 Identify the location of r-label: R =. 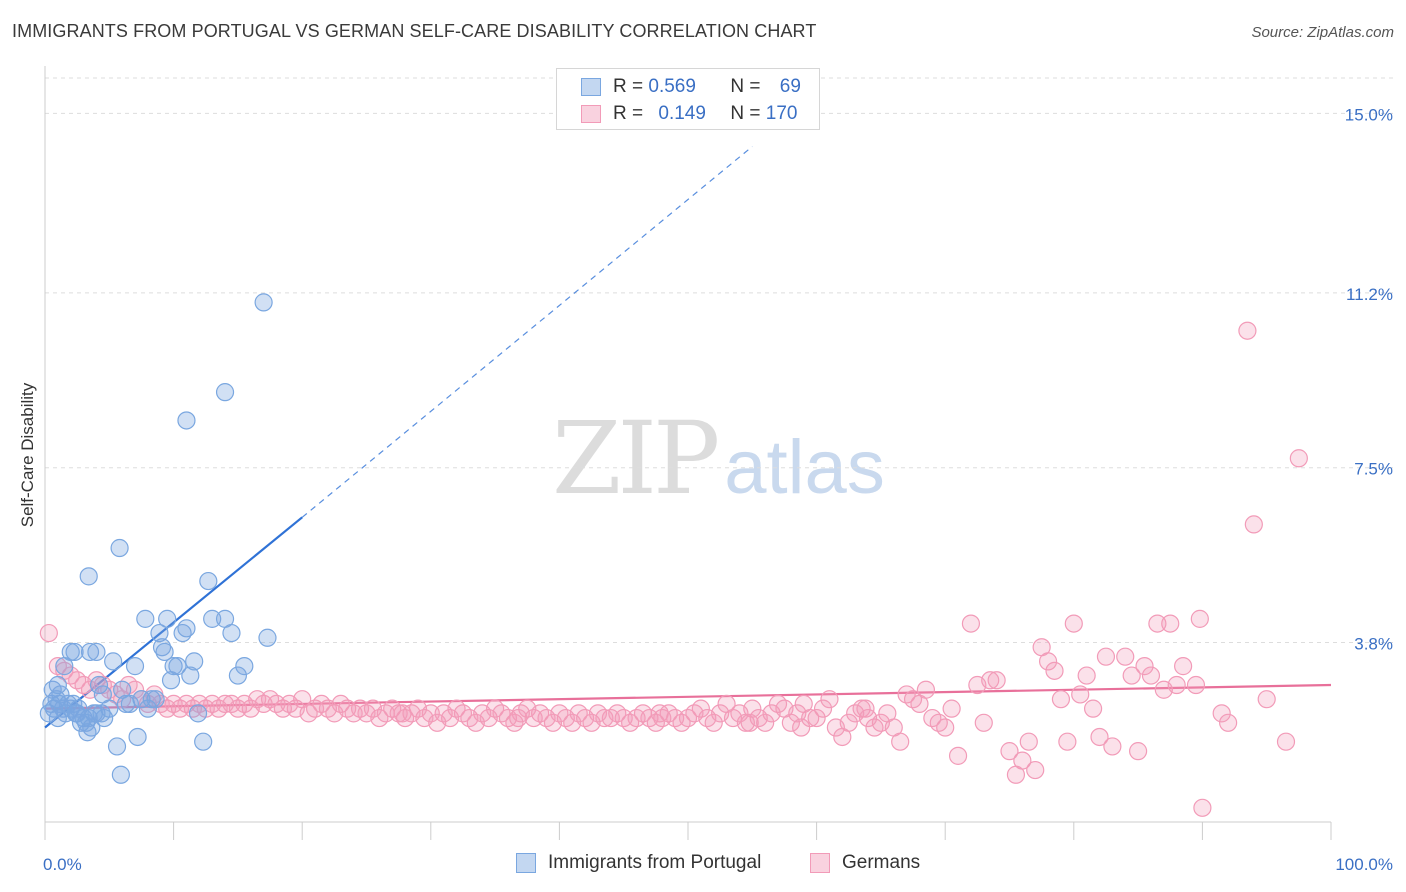
(631, 113).